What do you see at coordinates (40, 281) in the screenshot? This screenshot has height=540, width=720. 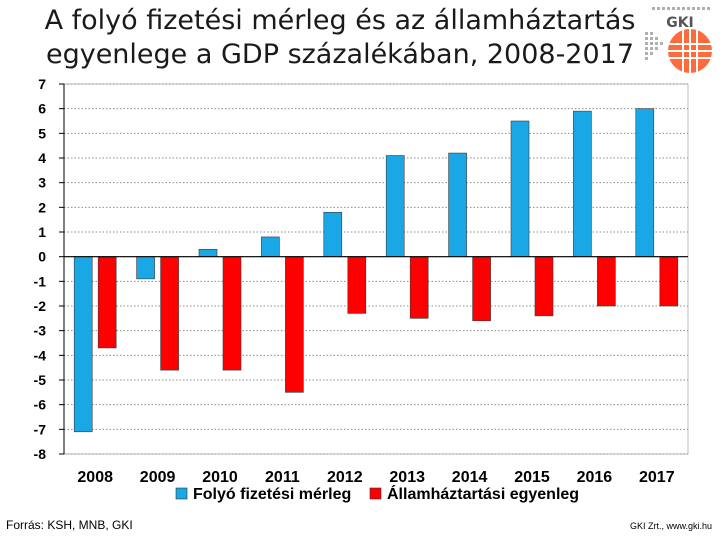 I see `y-tick-label: -1` at bounding box center [40, 281].